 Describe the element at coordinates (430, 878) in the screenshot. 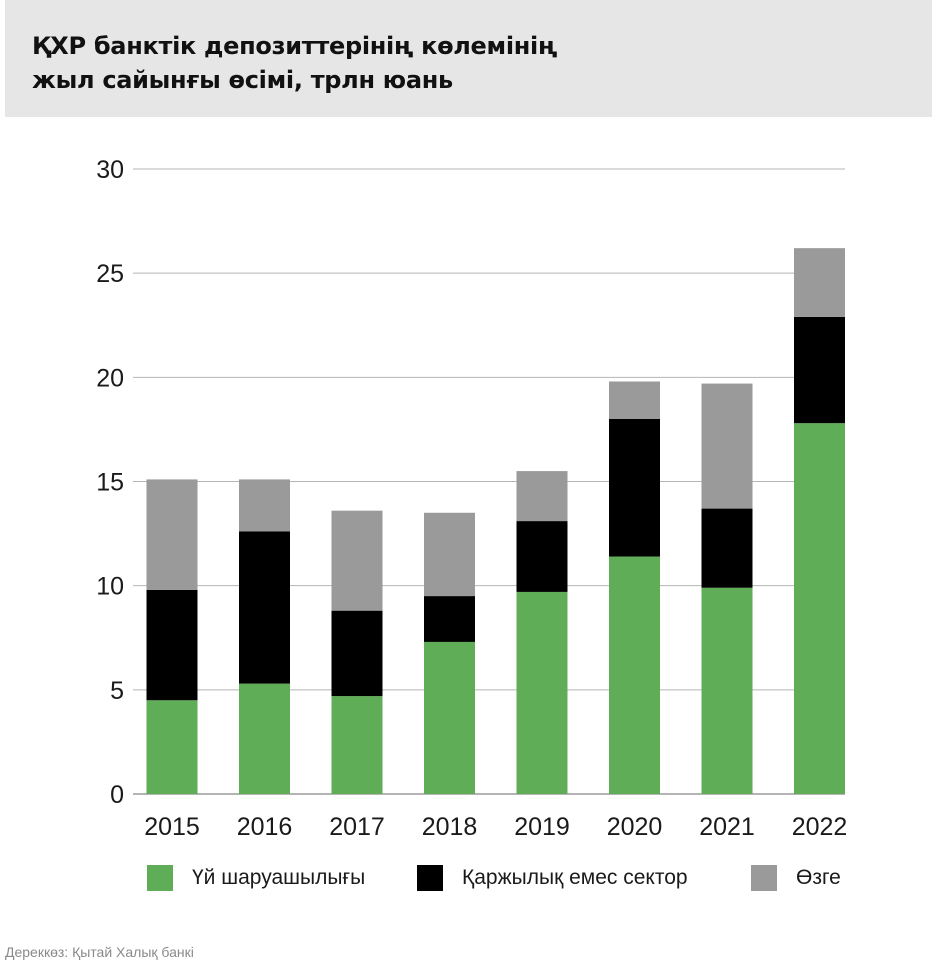

I see `legend-swatch-nonfinancial` at that location.